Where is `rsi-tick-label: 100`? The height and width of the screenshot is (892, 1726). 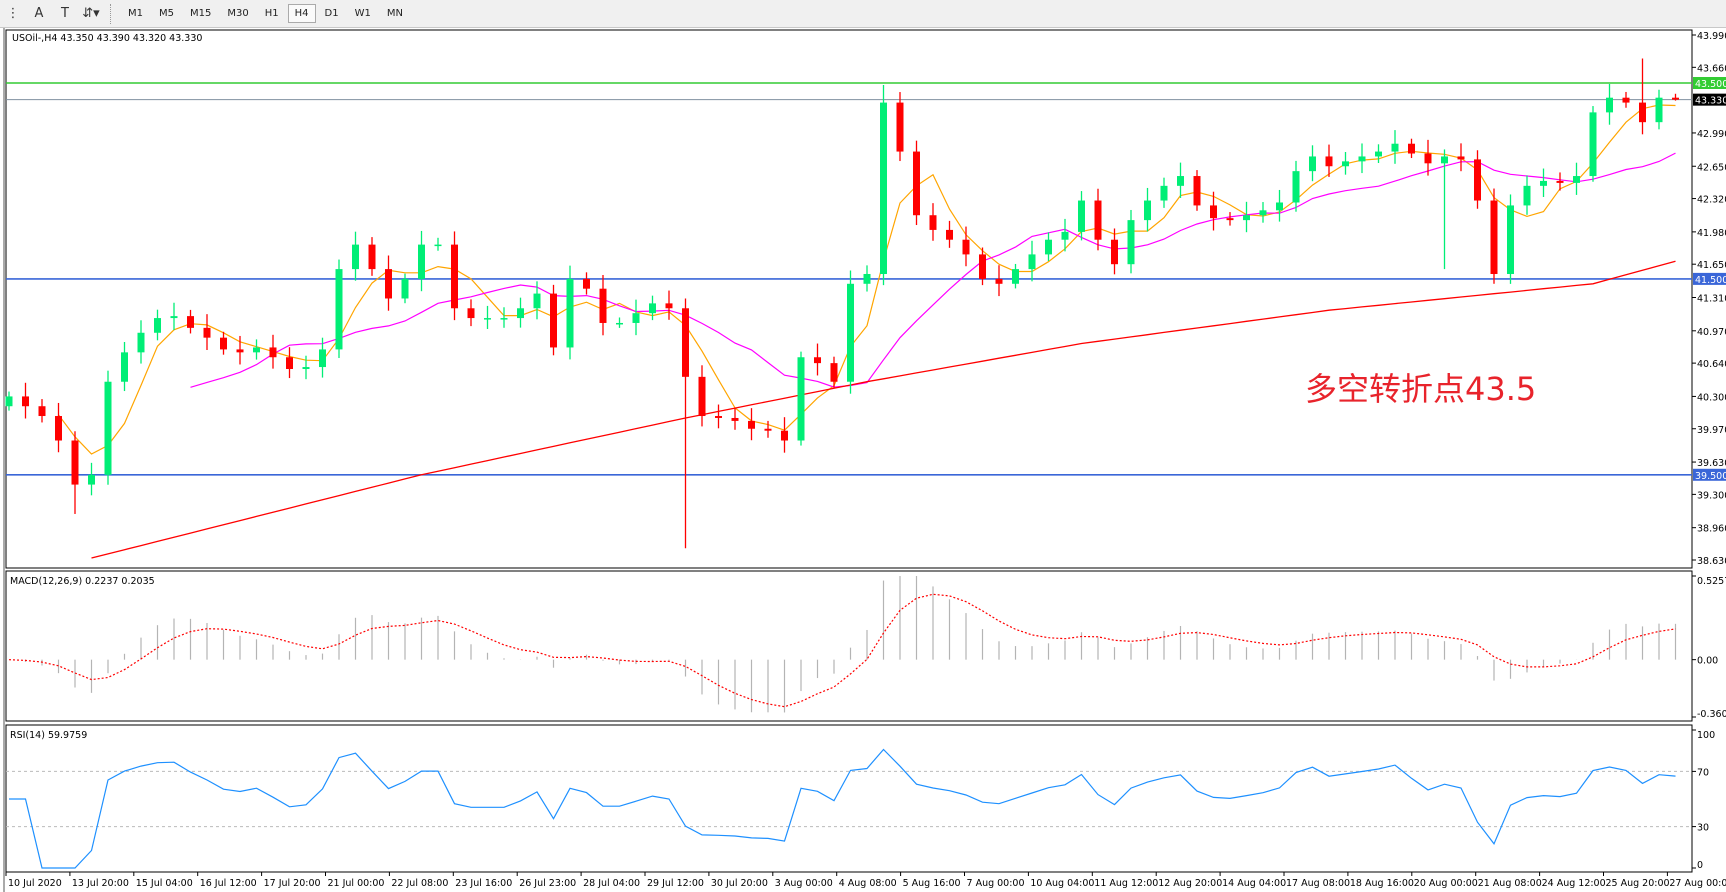
rsi-tick-label: 100 is located at coordinates (1706, 735).